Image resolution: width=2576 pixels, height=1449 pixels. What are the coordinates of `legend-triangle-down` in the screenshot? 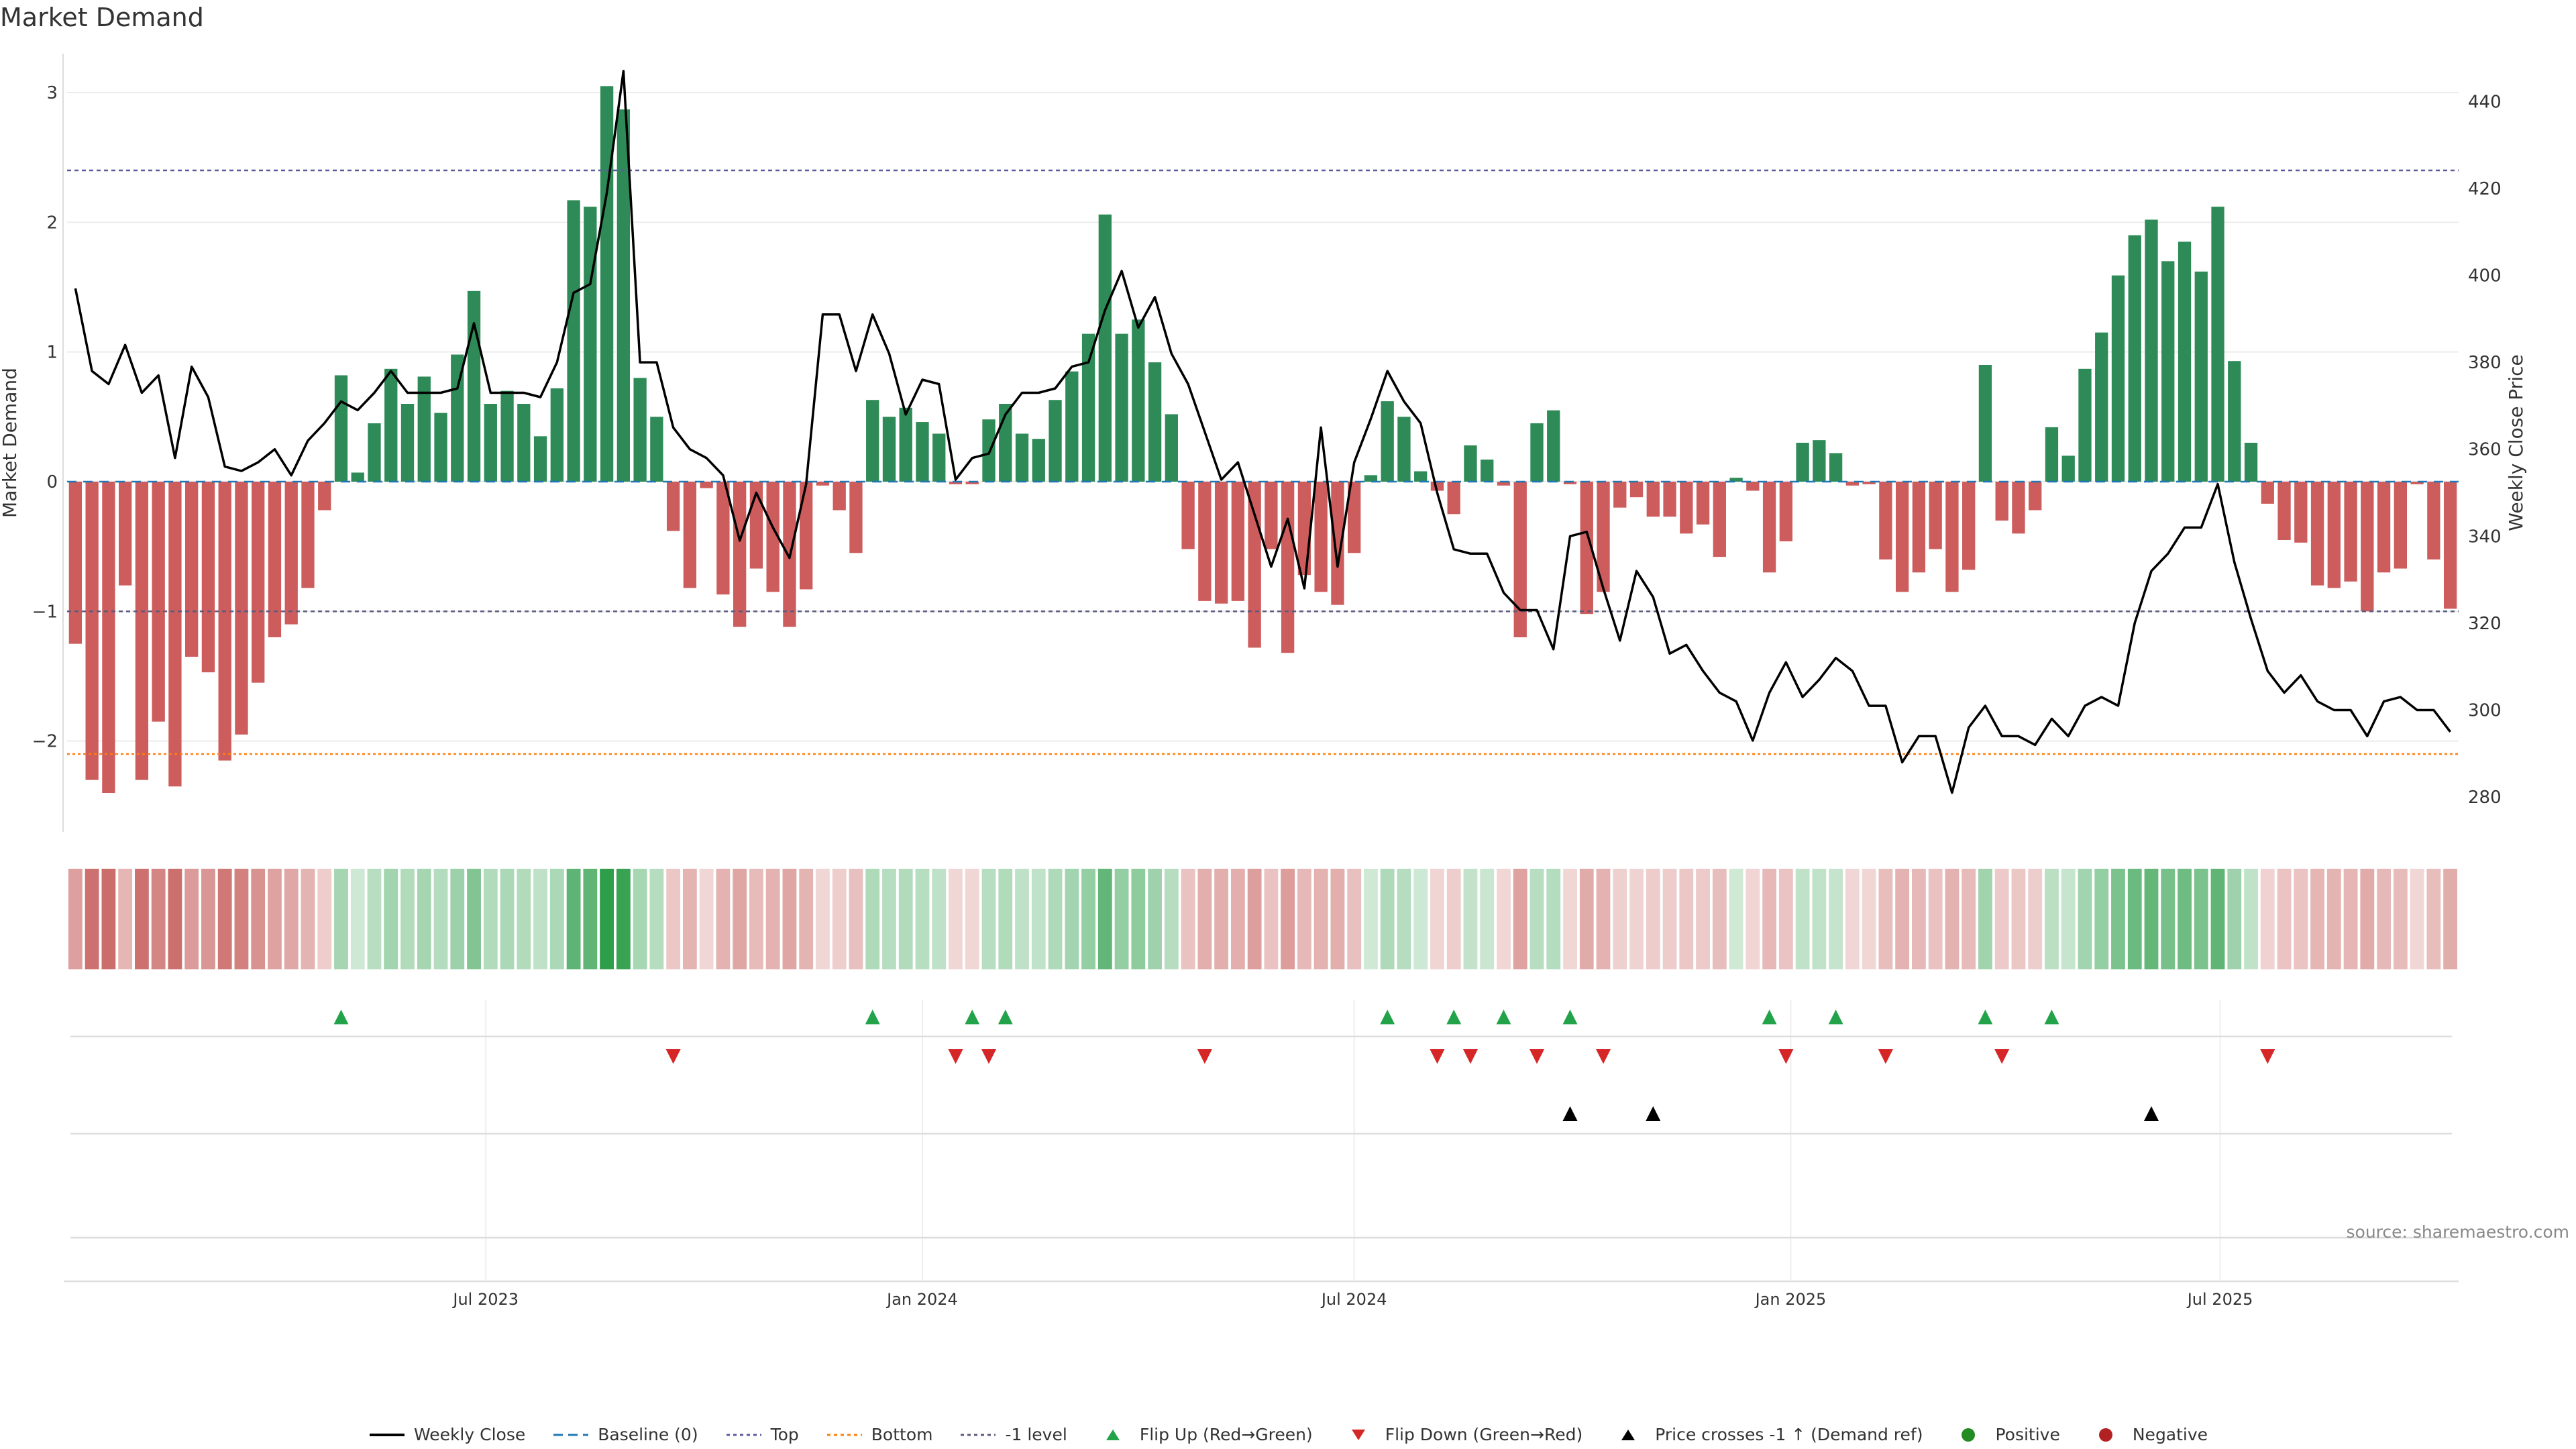 It's located at (1358, 1434).